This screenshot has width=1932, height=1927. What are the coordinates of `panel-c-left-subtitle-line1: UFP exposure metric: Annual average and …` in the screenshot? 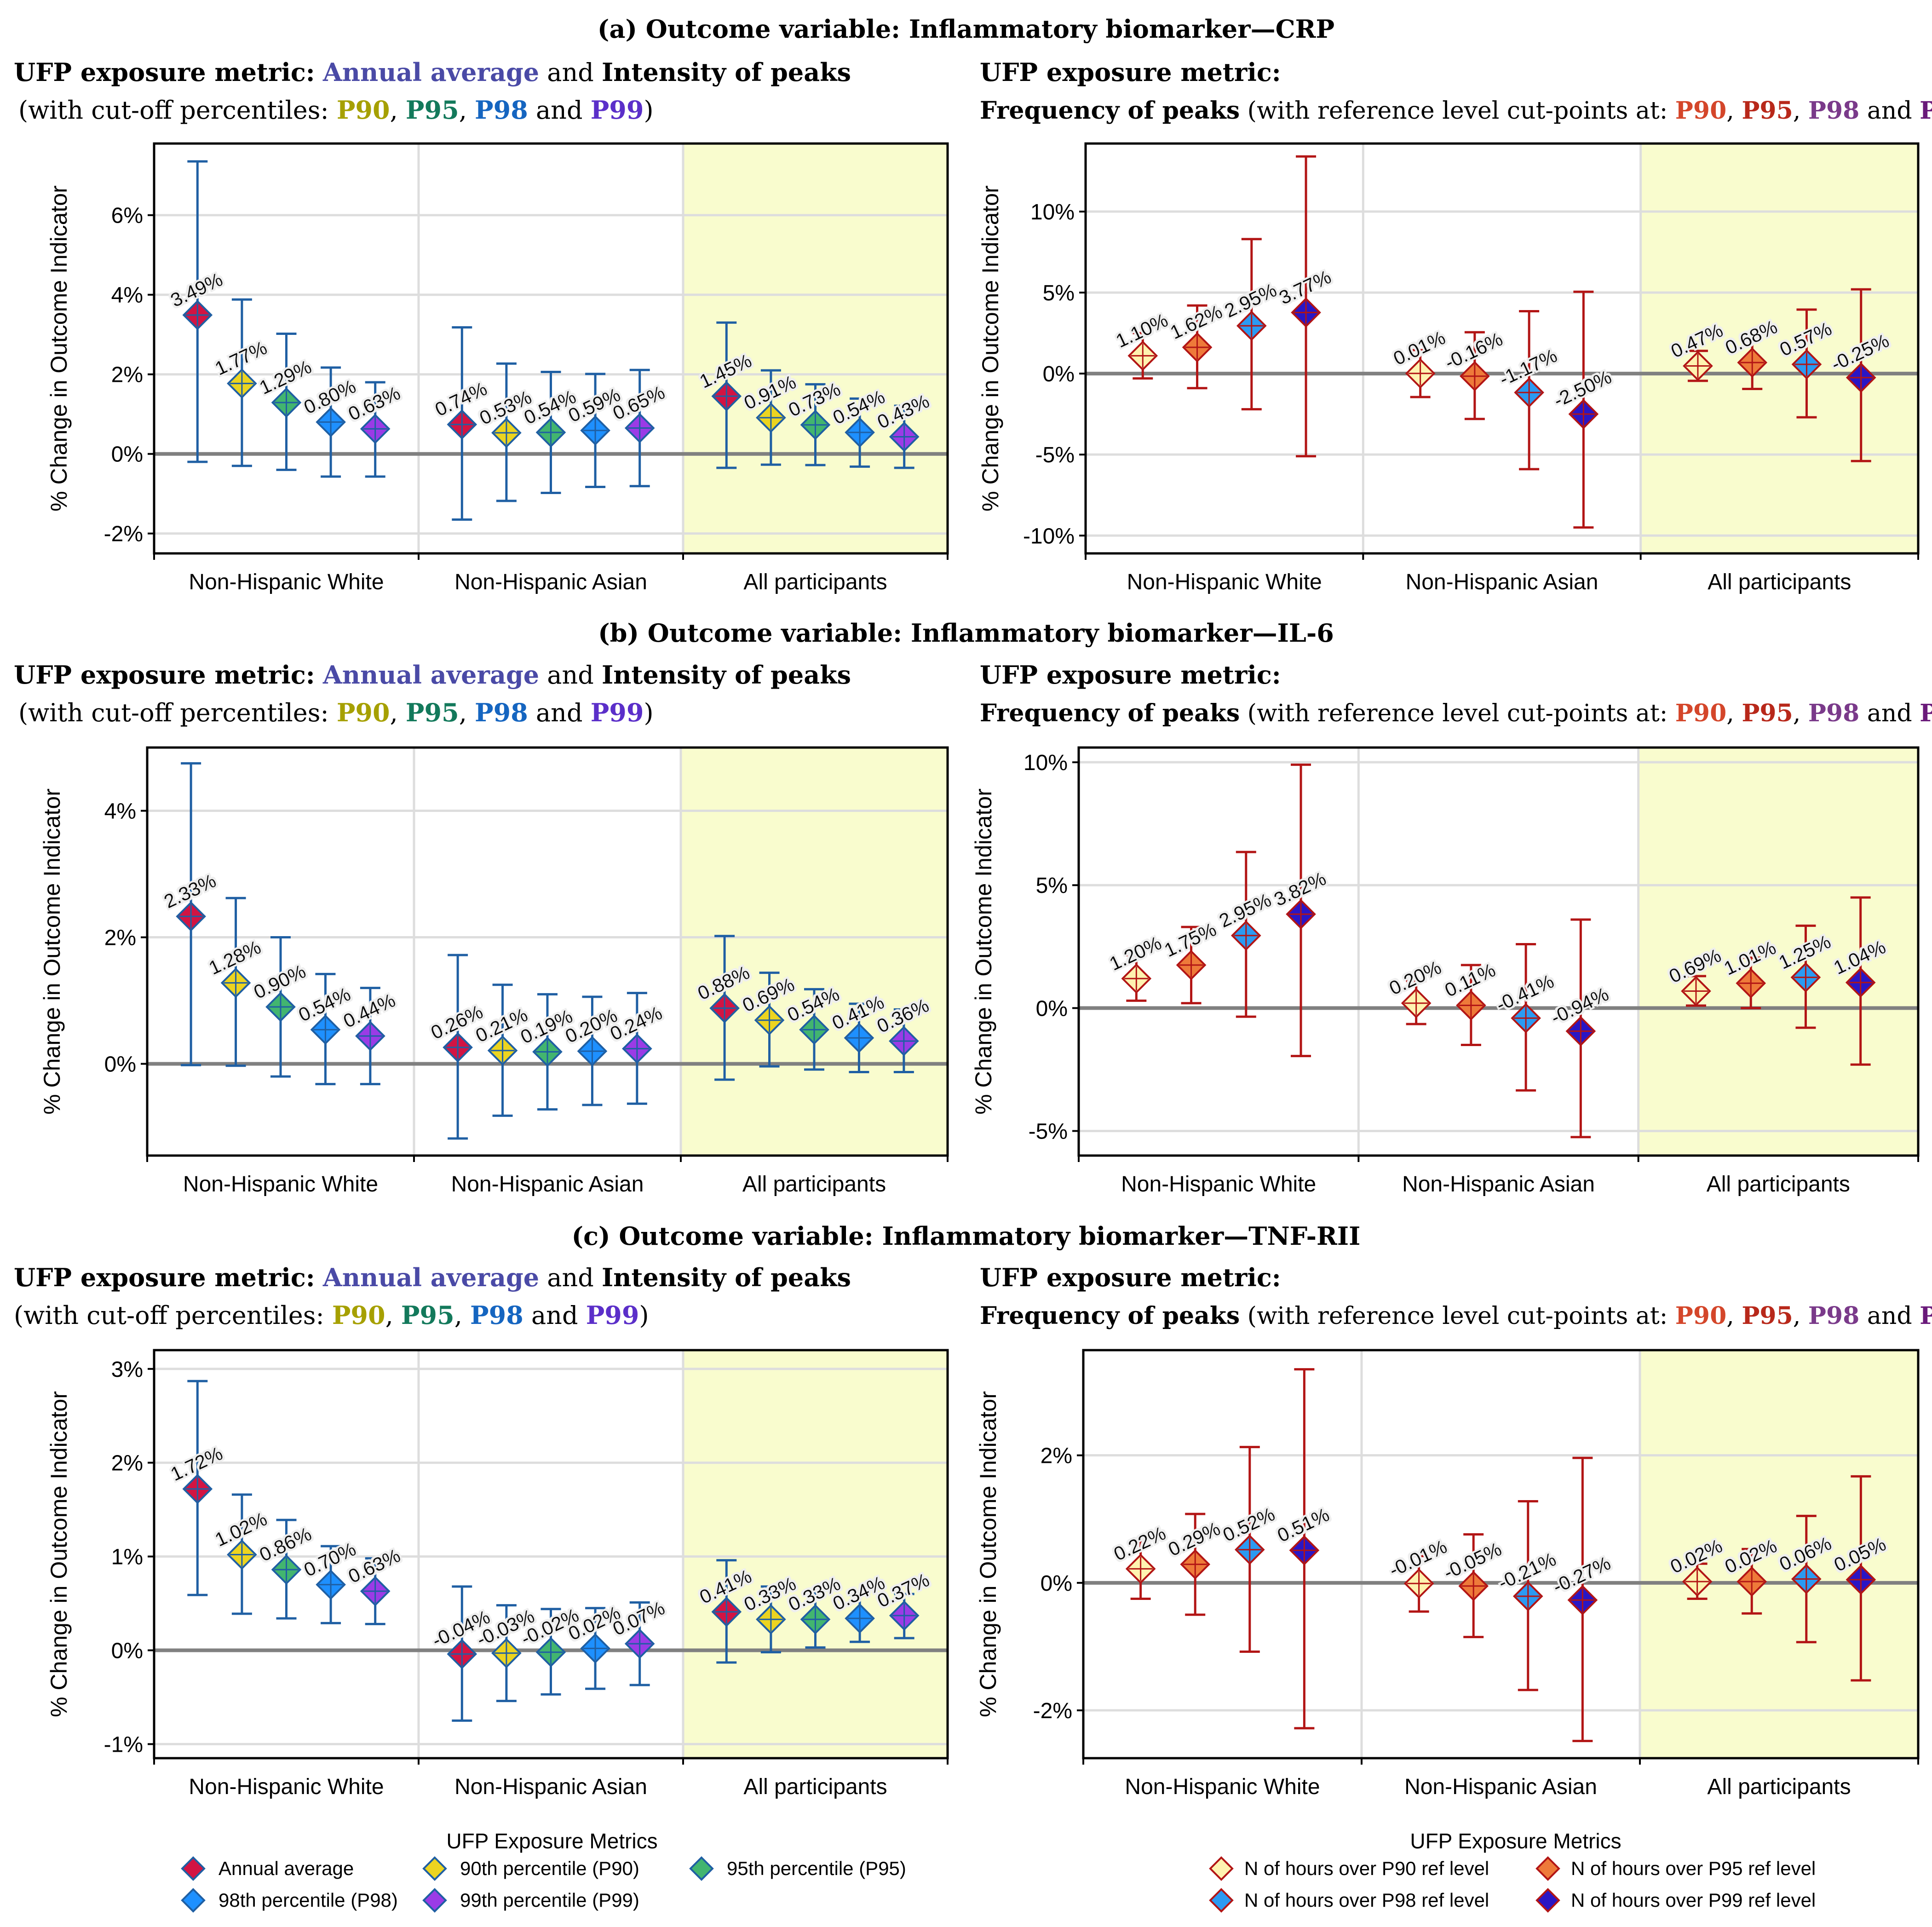 It's located at (432, 1277).